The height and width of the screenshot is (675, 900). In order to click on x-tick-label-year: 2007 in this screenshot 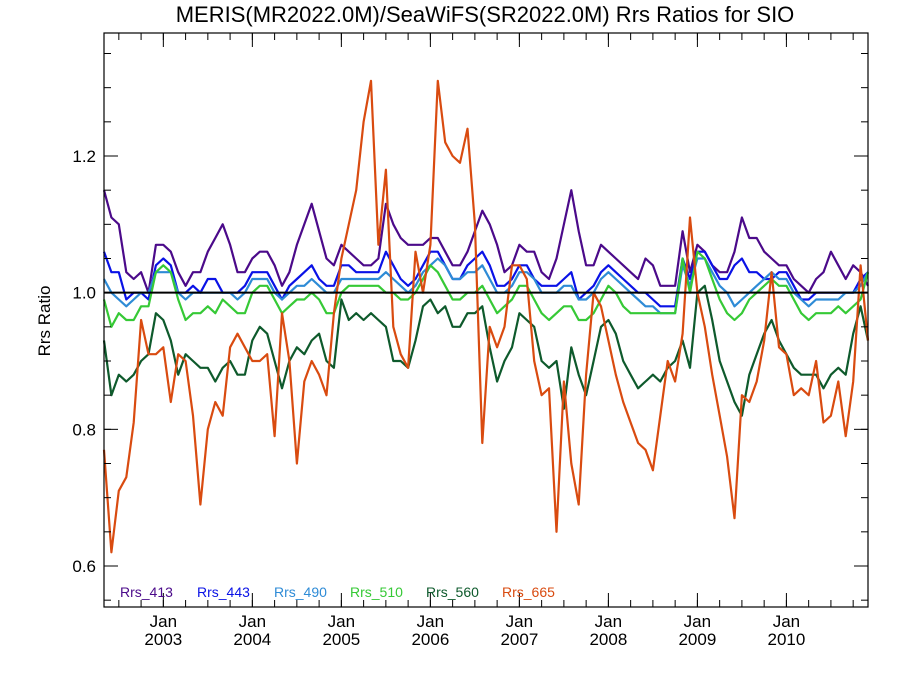, I will do `click(519, 639)`.